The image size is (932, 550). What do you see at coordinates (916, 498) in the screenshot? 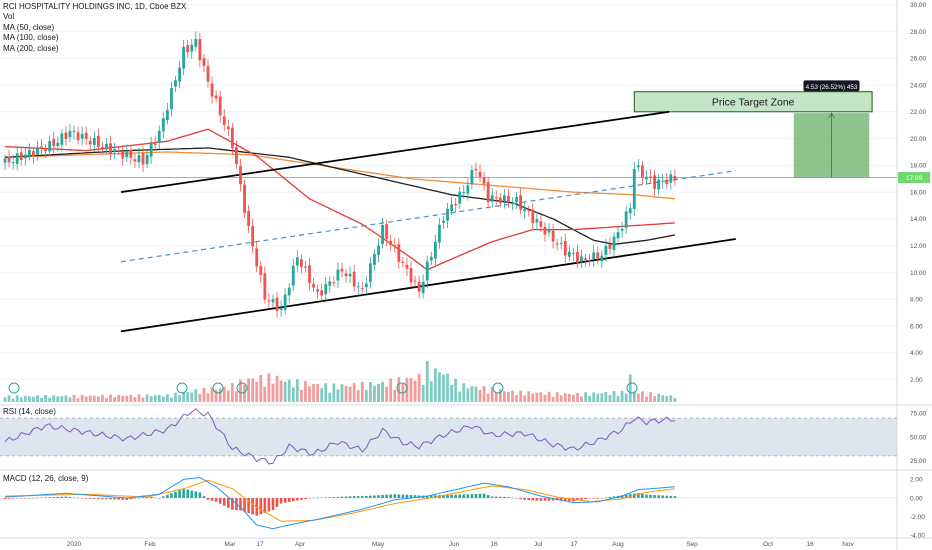
I see `macd-tick-label: 0.00` at bounding box center [916, 498].